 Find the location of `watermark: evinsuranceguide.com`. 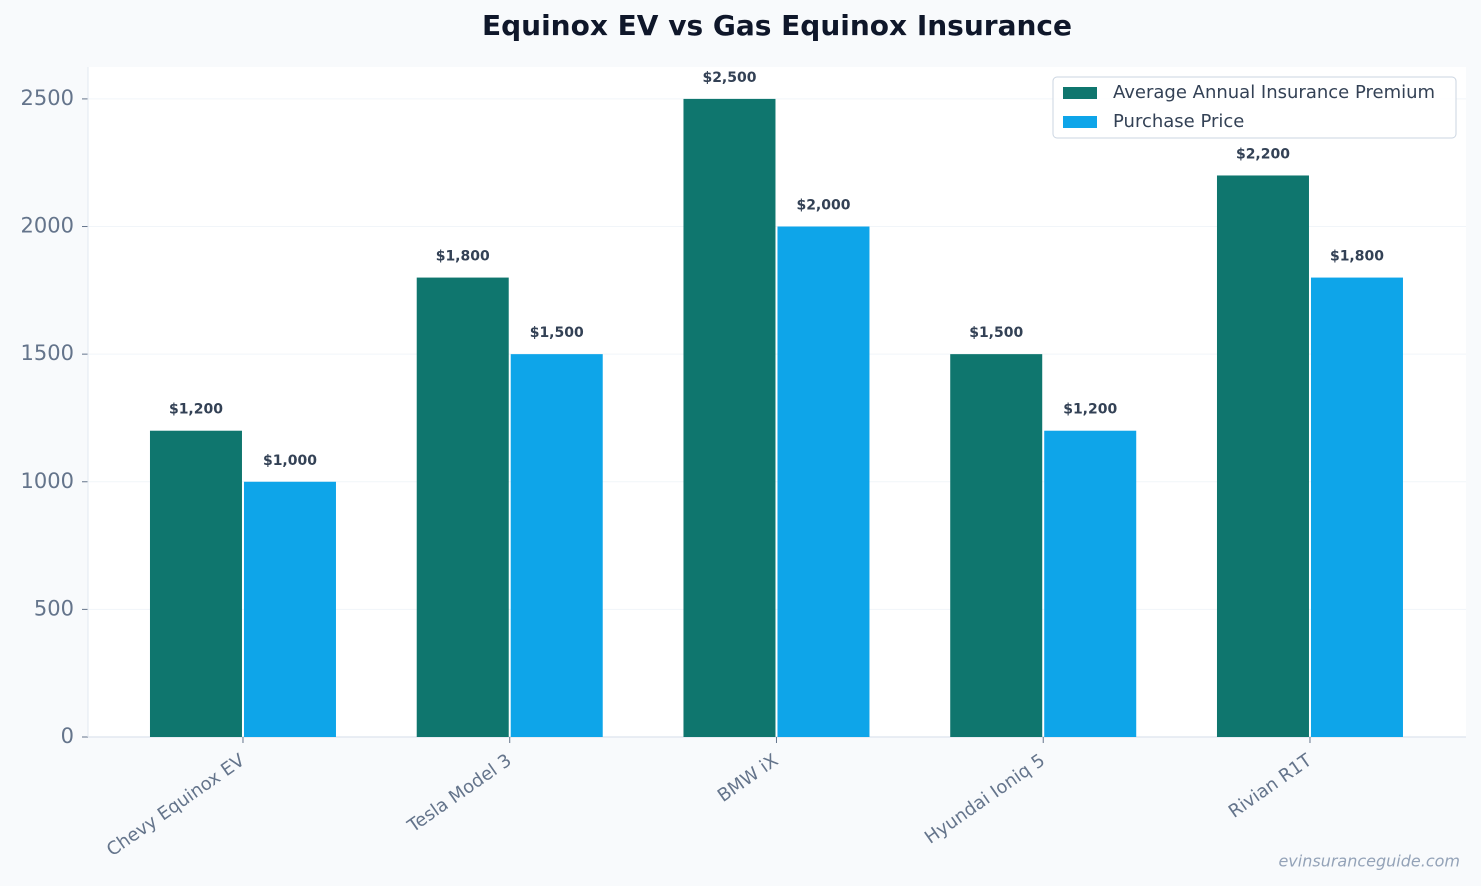

watermark: evinsuranceguide.com is located at coordinates (1369, 861).